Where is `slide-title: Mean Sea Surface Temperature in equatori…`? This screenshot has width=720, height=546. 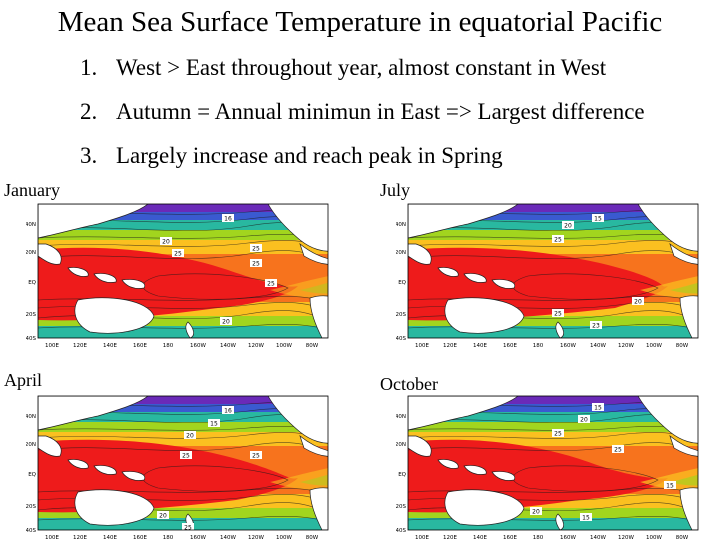 slide-title: Mean Sea Surface Temperature in equatori… is located at coordinates (360, 22).